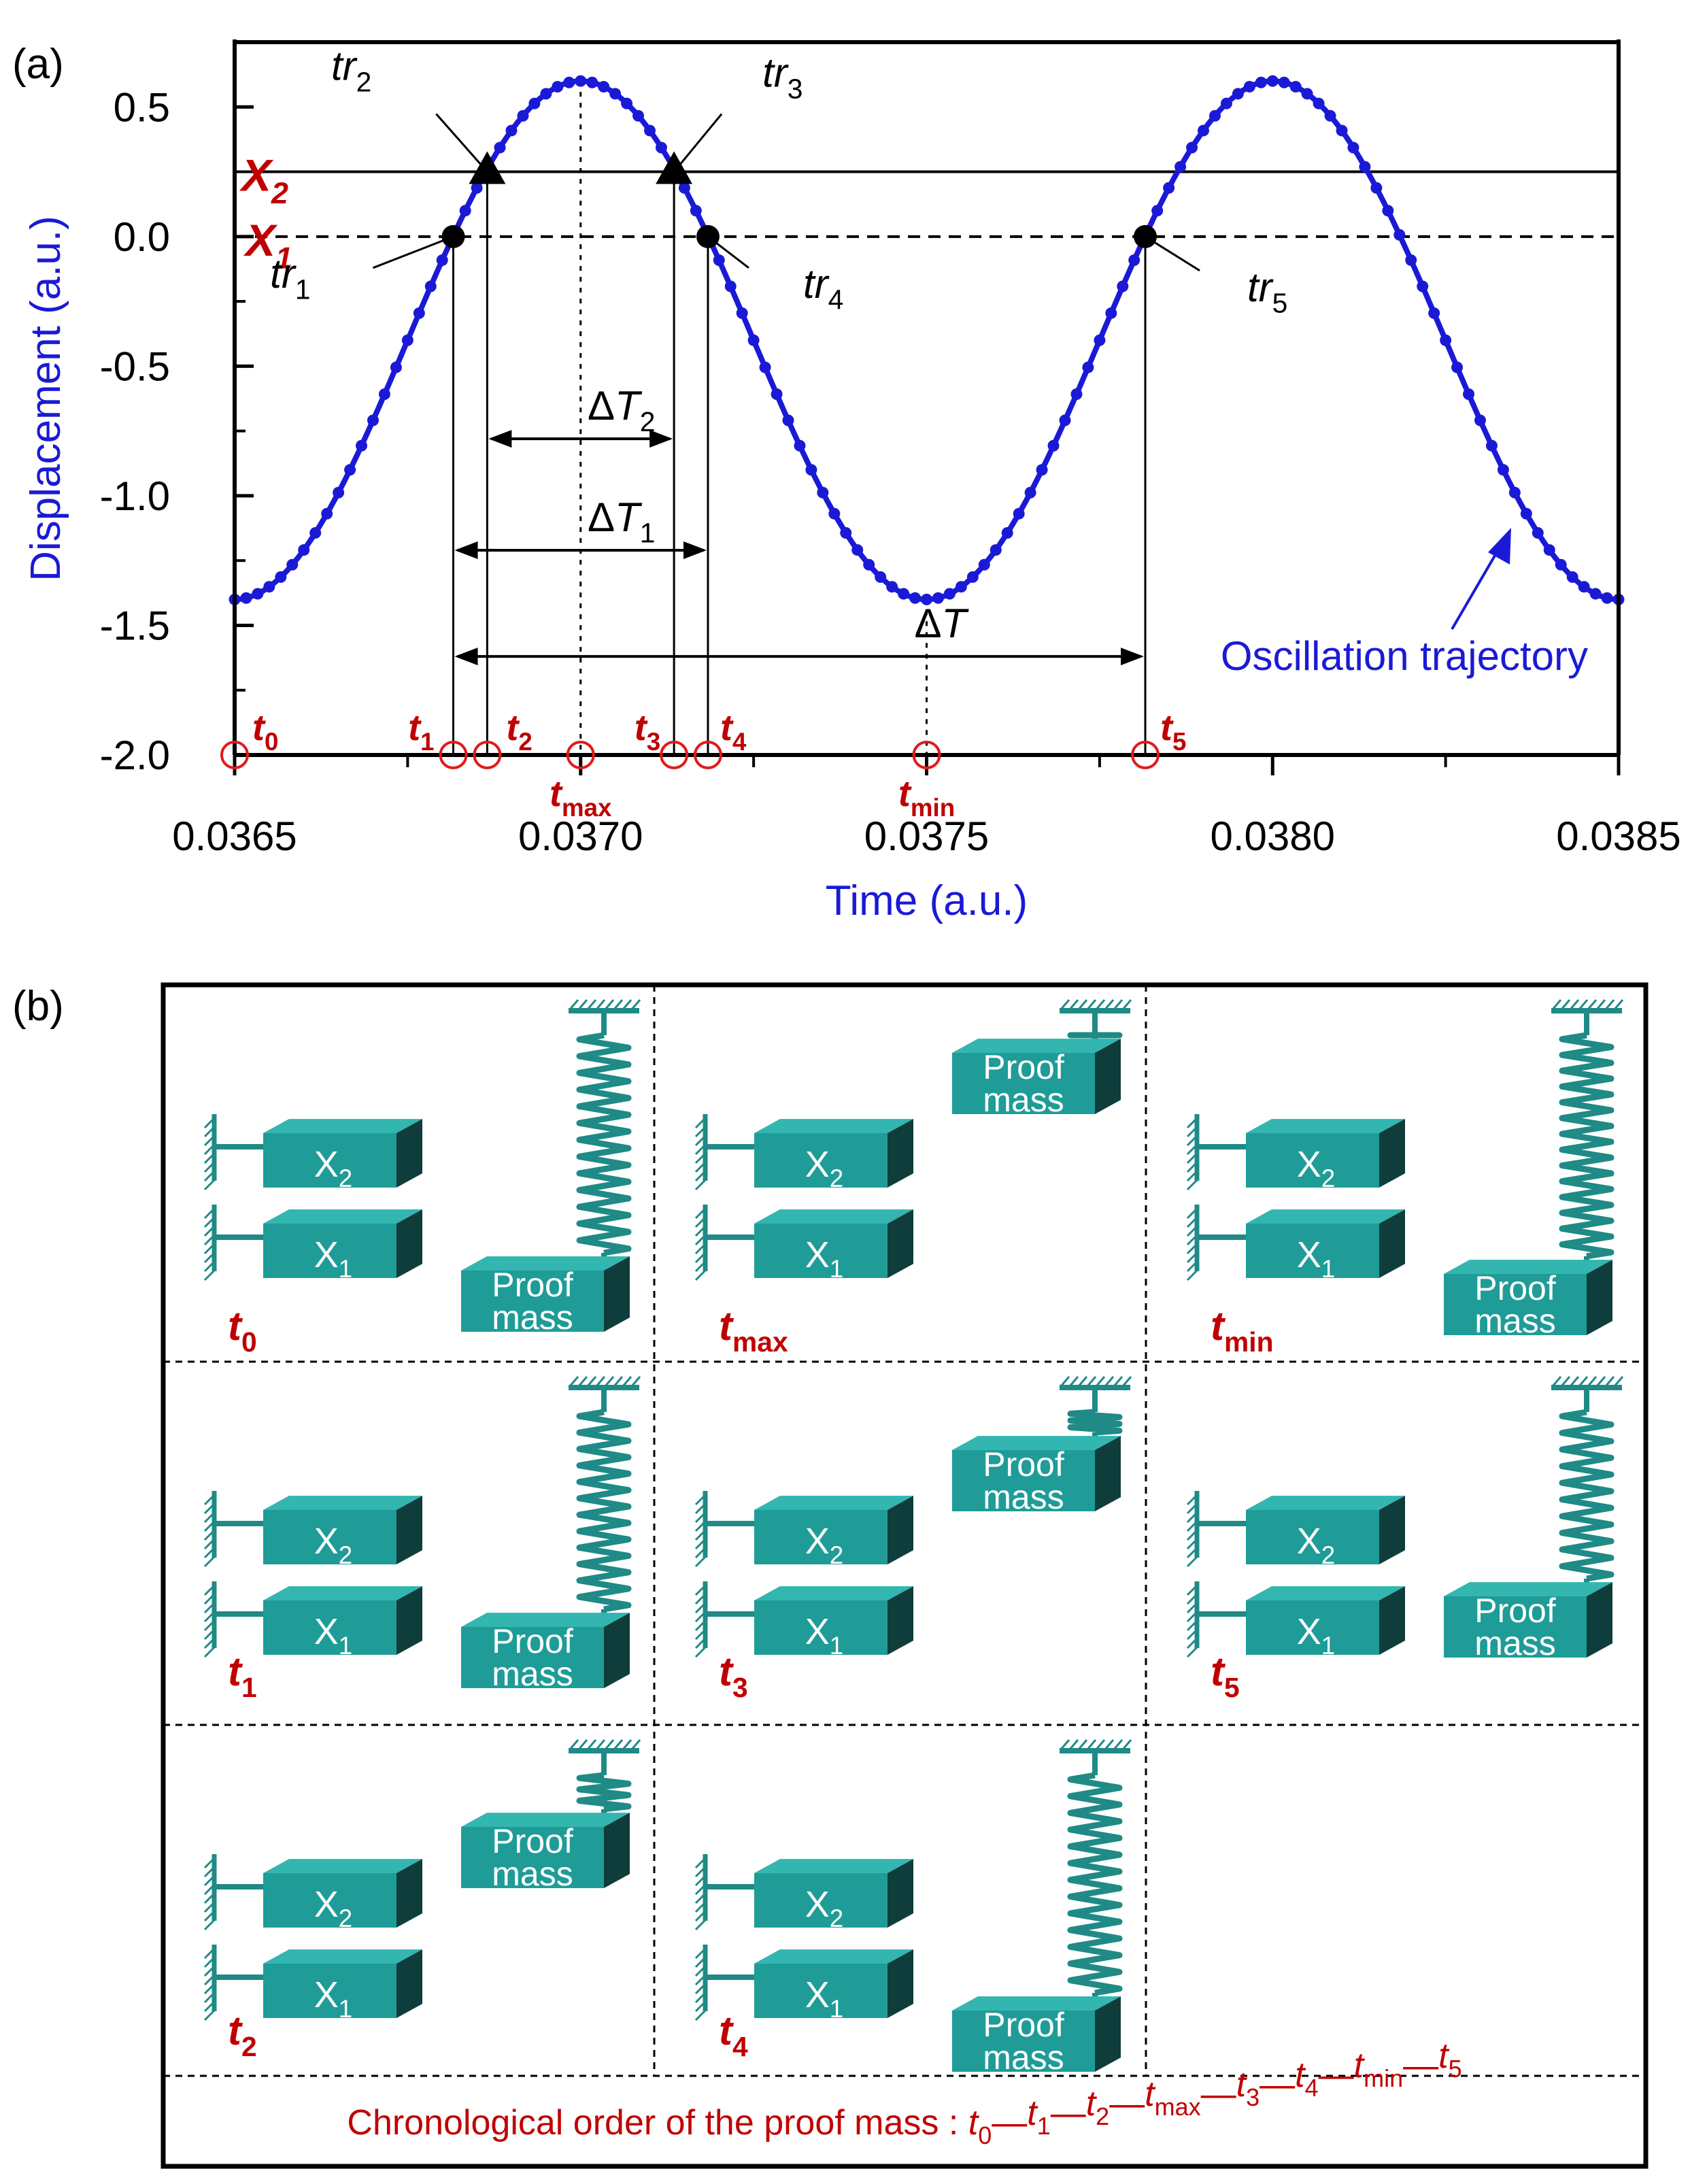  Describe the element at coordinates (45, 399) in the screenshot. I see `y-axis-title: Displacement (a.u.)` at that location.